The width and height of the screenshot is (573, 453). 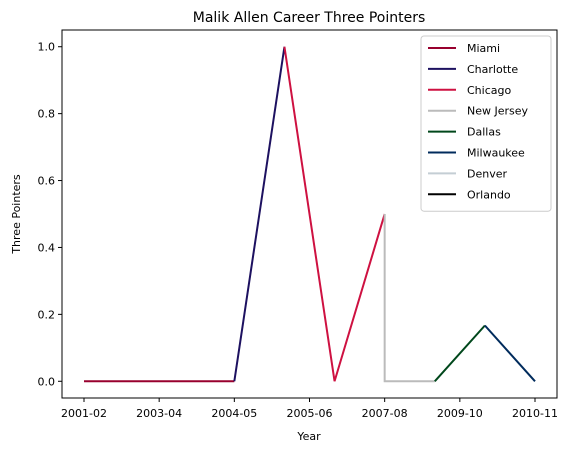 I want to click on legend-label: New Jersey, so click(x=498, y=111).